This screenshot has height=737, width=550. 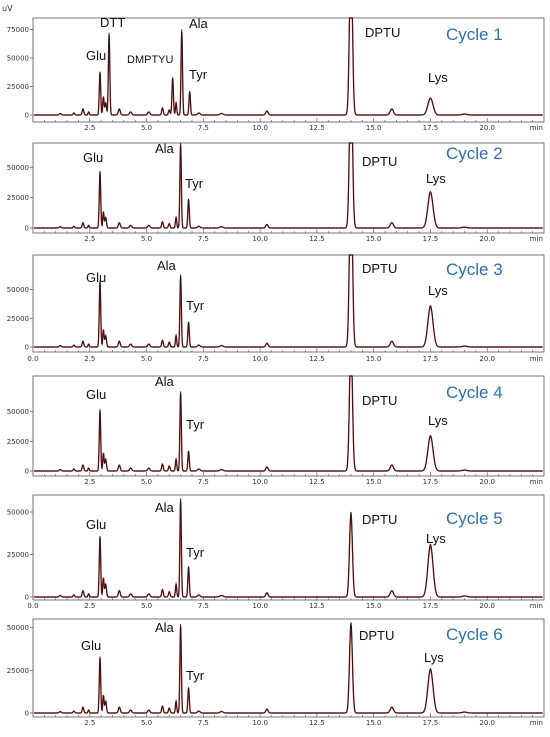 I want to click on cycle-label: Cycle 6, so click(x=474, y=634).